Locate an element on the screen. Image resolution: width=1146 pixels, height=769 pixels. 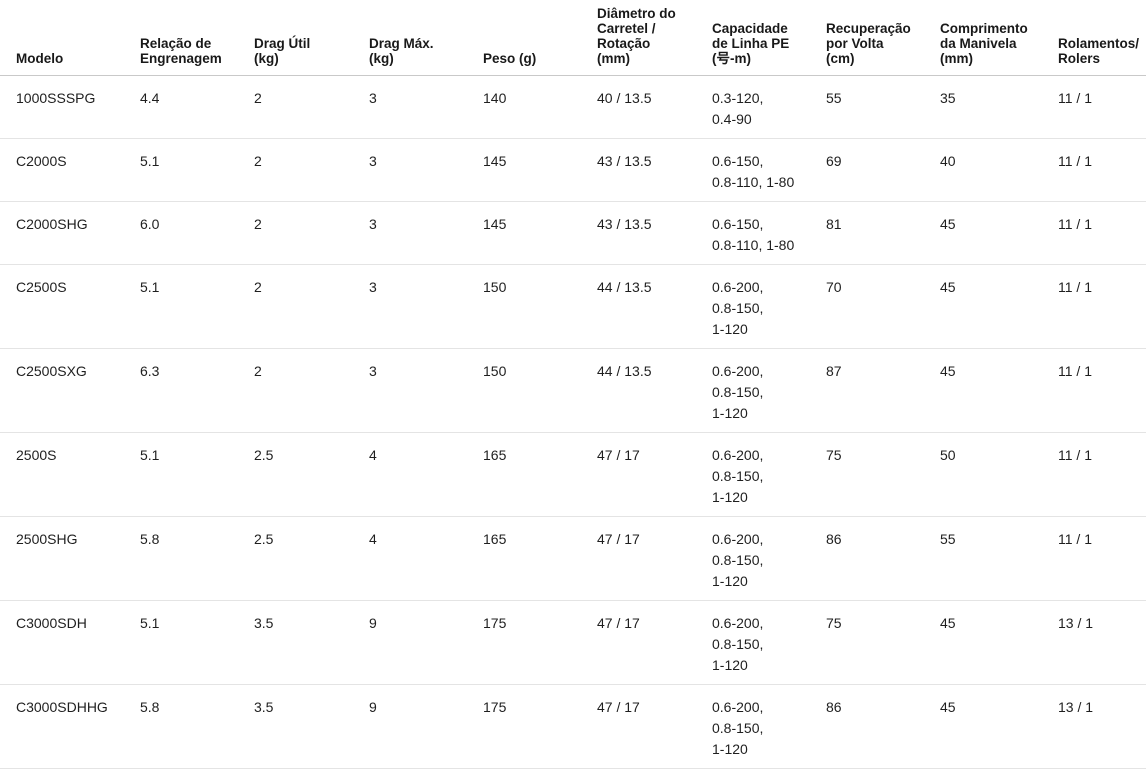
cell-comprimento-manivela: 40 is located at coordinates (999, 170).